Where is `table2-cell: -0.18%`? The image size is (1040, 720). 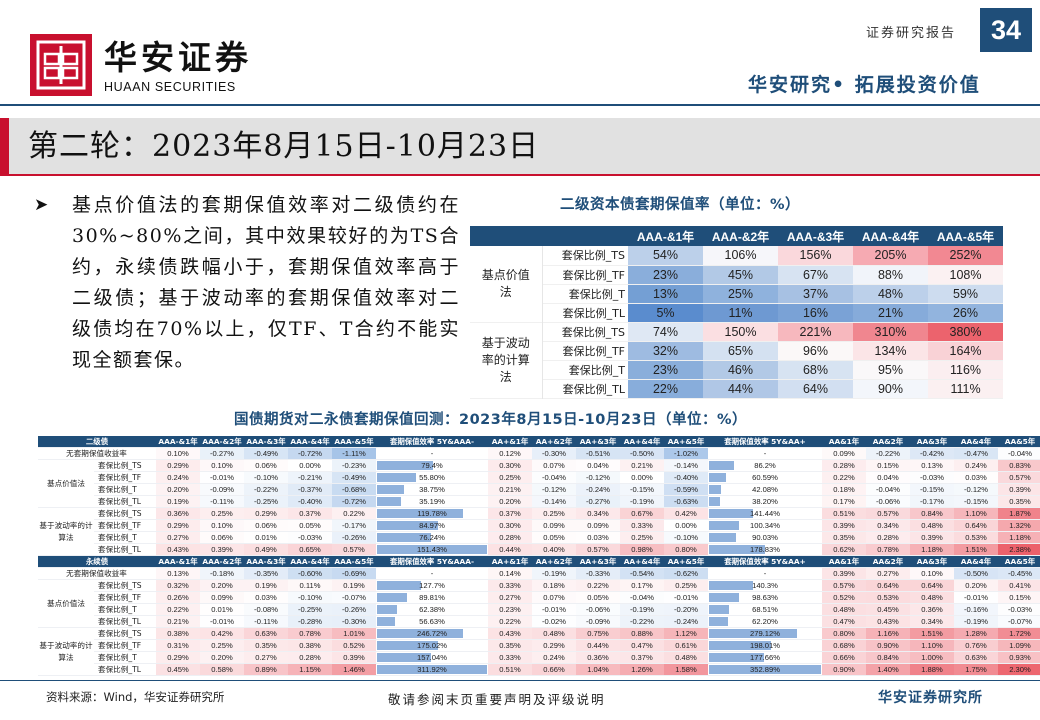
table2-cell: -0.18% is located at coordinates (222, 573).